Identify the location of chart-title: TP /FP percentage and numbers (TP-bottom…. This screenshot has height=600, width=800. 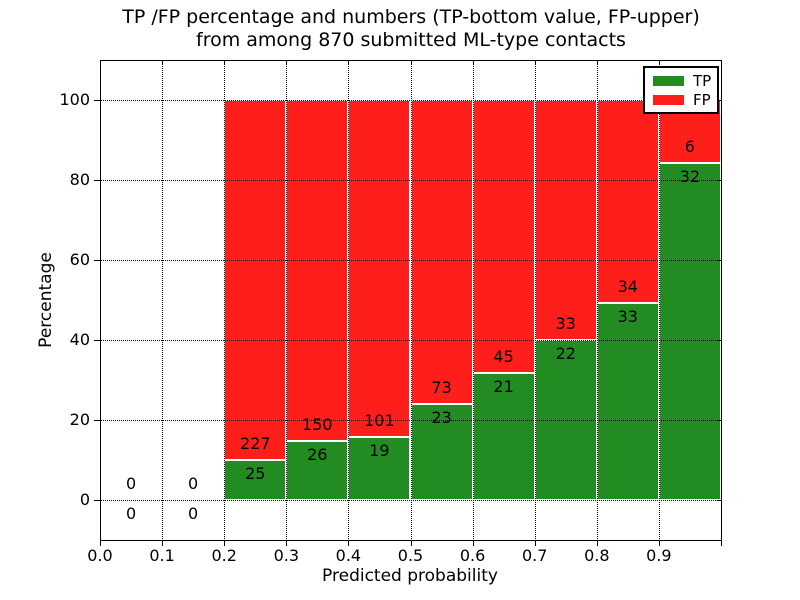
(411, 29).